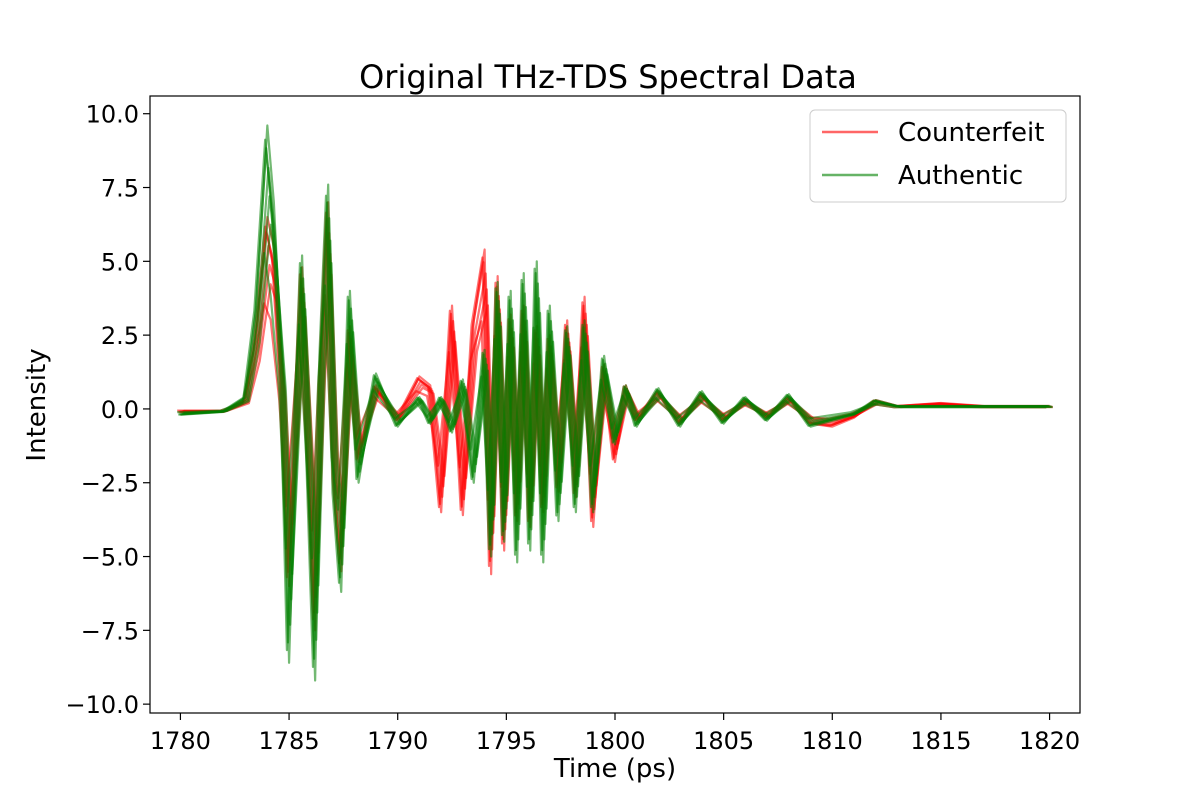 Image resolution: width=1200 pixels, height=800 pixels. Describe the element at coordinates (289, 741) in the screenshot. I see `x-tick-label: 1785` at that location.